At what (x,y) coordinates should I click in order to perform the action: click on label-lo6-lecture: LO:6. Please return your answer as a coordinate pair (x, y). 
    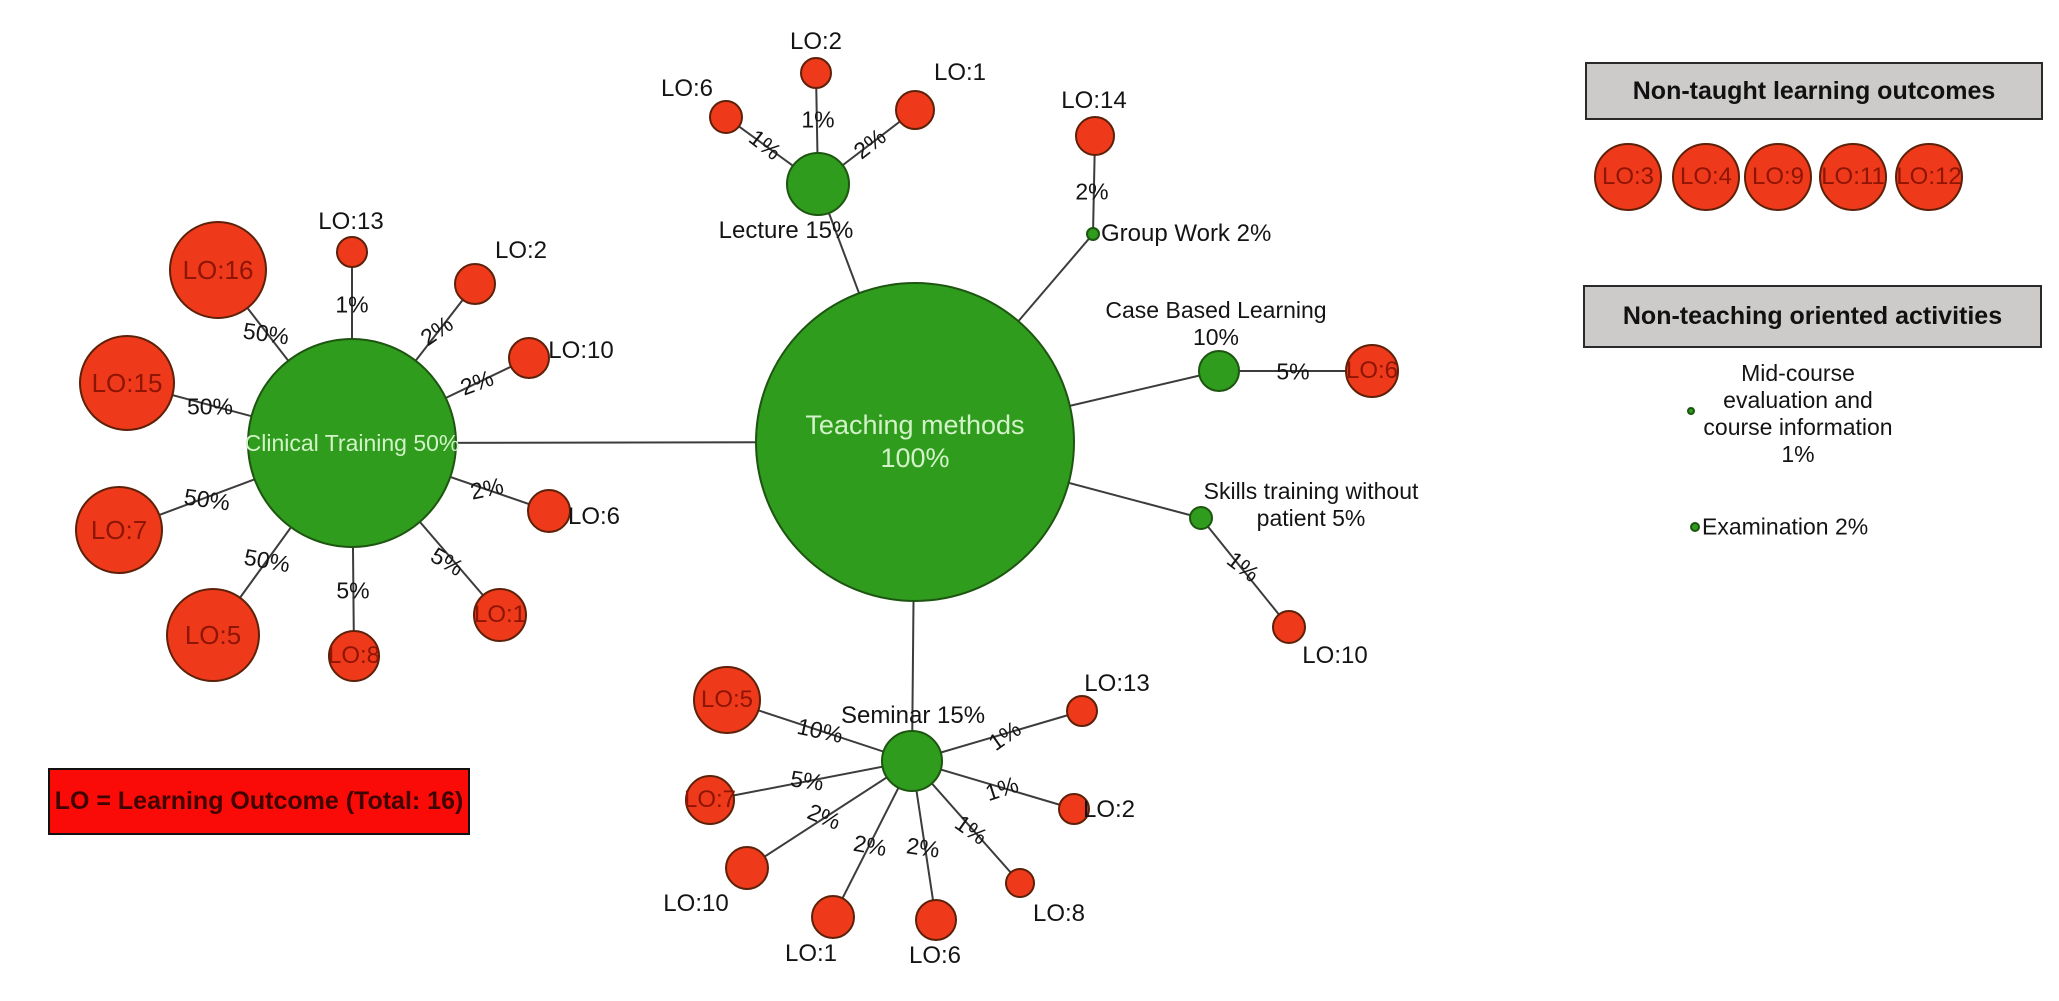
    Looking at the image, I should click on (687, 88).